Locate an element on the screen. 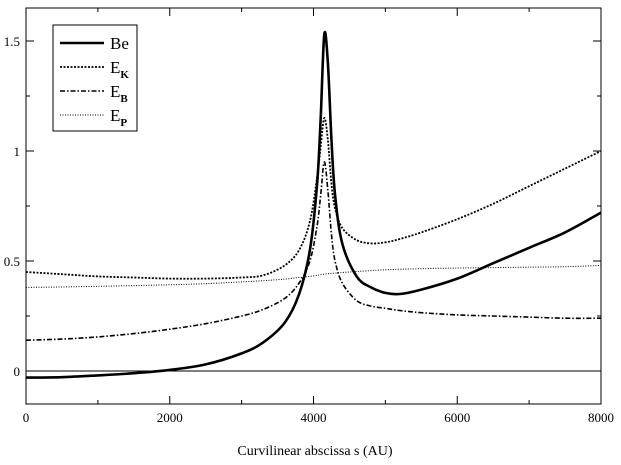 This screenshot has height=465, width=621. y-tick-label: 1.5 is located at coordinates (12, 41).